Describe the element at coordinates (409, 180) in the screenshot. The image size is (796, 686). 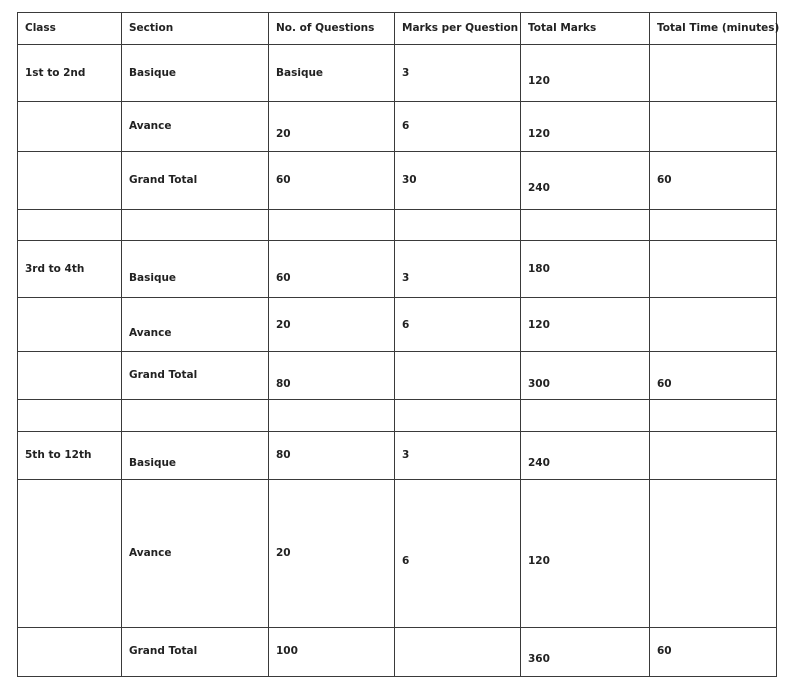
I see `cell-marks-per-question: 30` at that location.